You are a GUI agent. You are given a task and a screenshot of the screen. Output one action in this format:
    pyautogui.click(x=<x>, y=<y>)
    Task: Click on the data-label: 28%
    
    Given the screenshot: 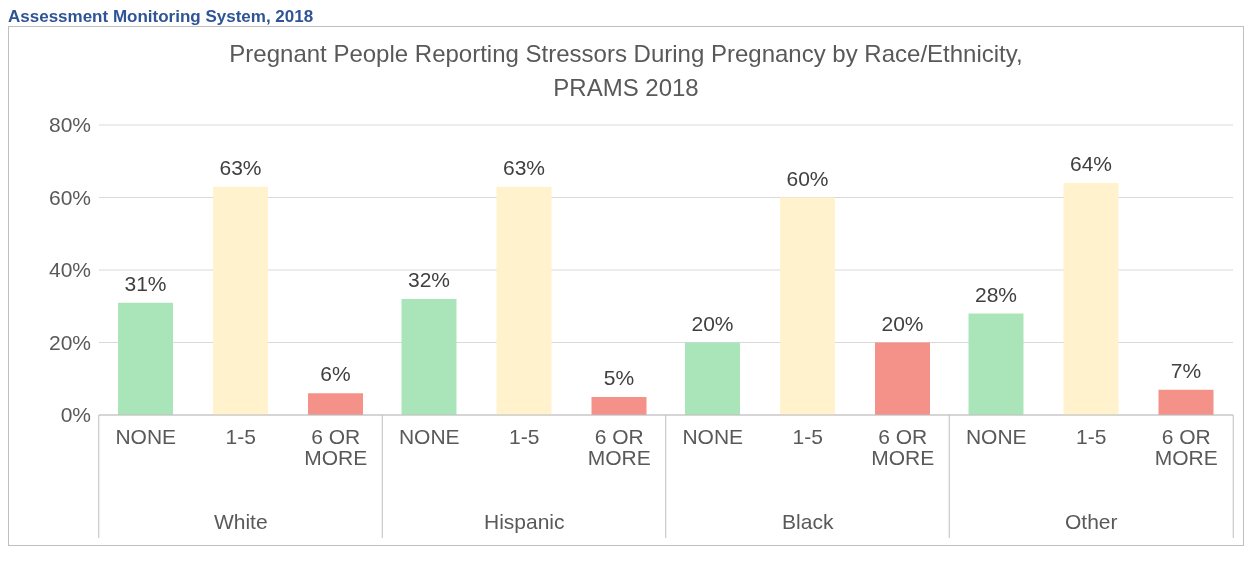 What is the action you would take?
    pyautogui.click(x=996, y=294)
    